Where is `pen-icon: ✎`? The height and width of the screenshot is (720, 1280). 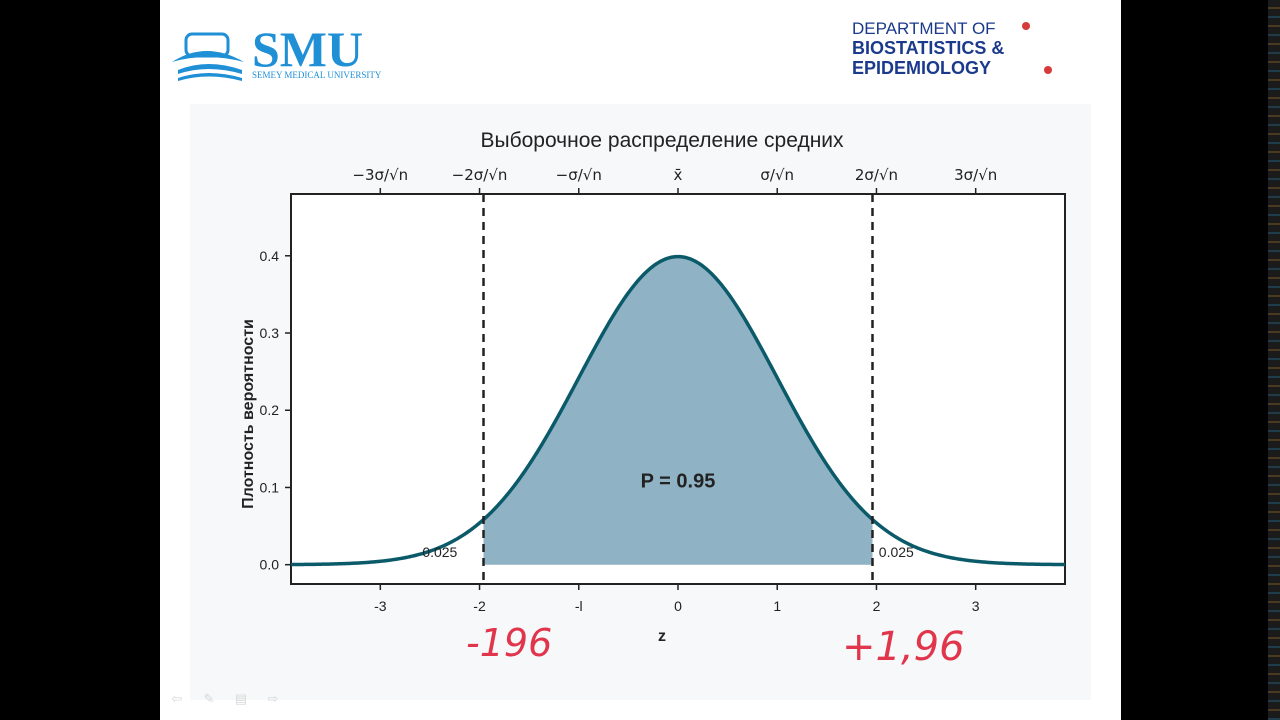 pen-icon: ✎ is located at coordinates (209, 698).